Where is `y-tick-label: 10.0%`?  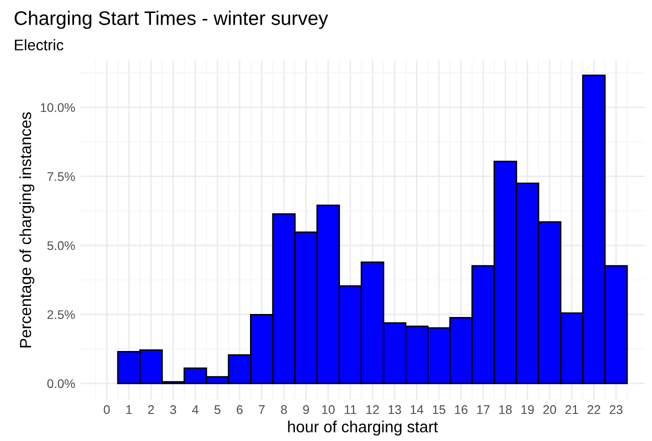
y-tick-label: 10.0% is located at coordinates (57, 107).